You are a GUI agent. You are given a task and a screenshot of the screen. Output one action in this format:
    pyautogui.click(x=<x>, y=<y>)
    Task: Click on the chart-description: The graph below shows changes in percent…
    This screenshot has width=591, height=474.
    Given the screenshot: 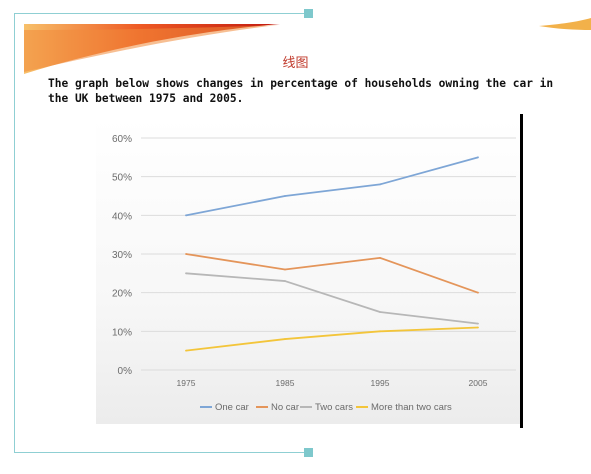 What is the action you would take?
    pyautogui.click(x=301, y=91)
    